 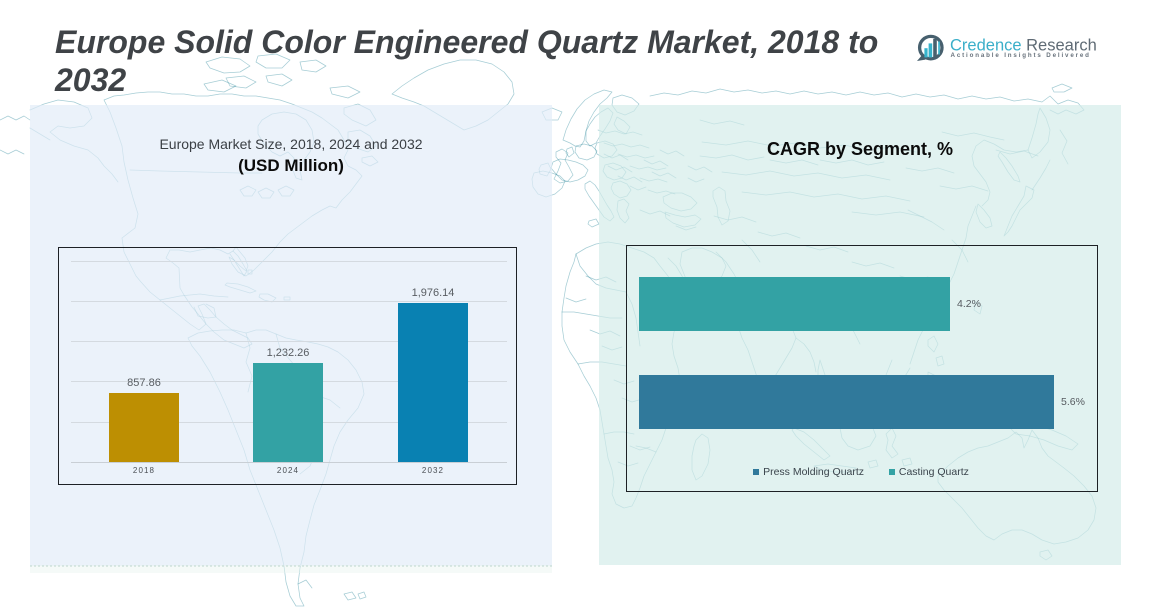 What do you see at coordinates (1023, 45) in the screenshot?
I see `svg-text: Credence Research` at bounding box center [1023, 45].